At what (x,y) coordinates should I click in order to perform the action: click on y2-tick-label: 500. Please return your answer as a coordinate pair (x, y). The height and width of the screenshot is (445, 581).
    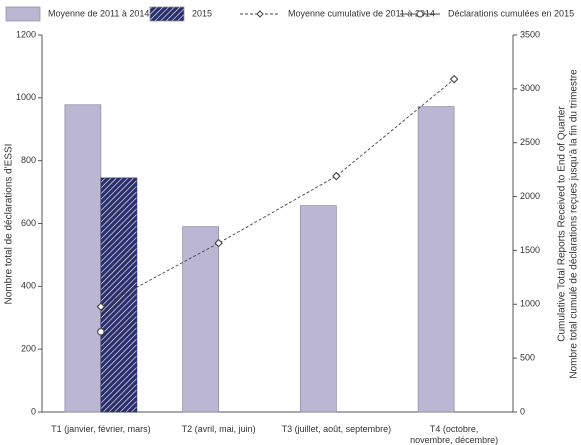
    Looking at the image, I should click on (527, 358).